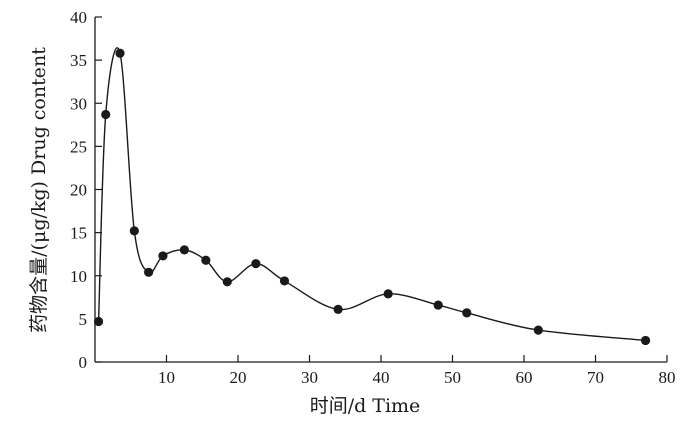 This screenshot has height=425, width=683. Describe the element at coordinates (78, 276) in the screenshot. I see `y-tick-label: 10` at that location.